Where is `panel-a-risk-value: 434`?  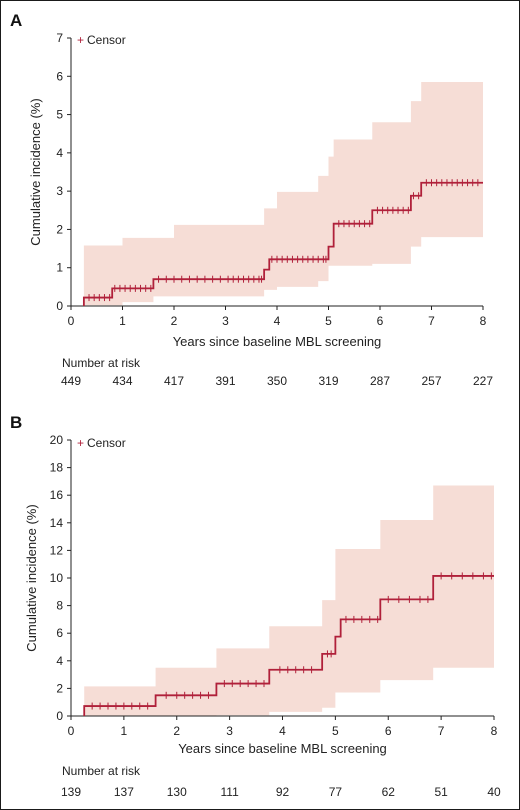 panel-a-risk-value: 434 is located at coordinates (122, 381).